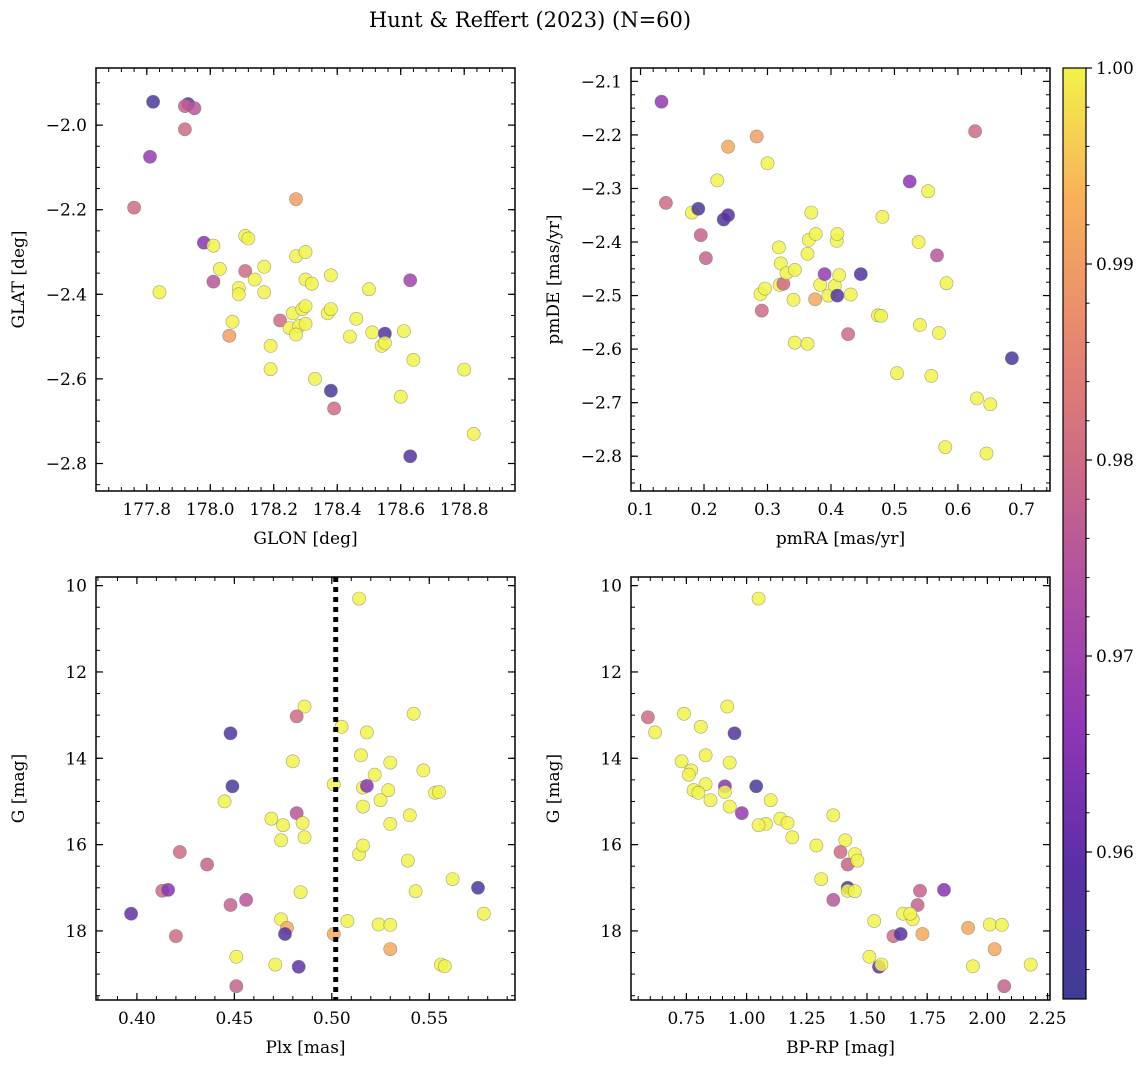 Image resolution: width=1148 pixels, height=1068 pixels. Describe the element at coordinates (305, 1048) in the screenshot. I see `x-axis-label: Plx [mas]` at that location.